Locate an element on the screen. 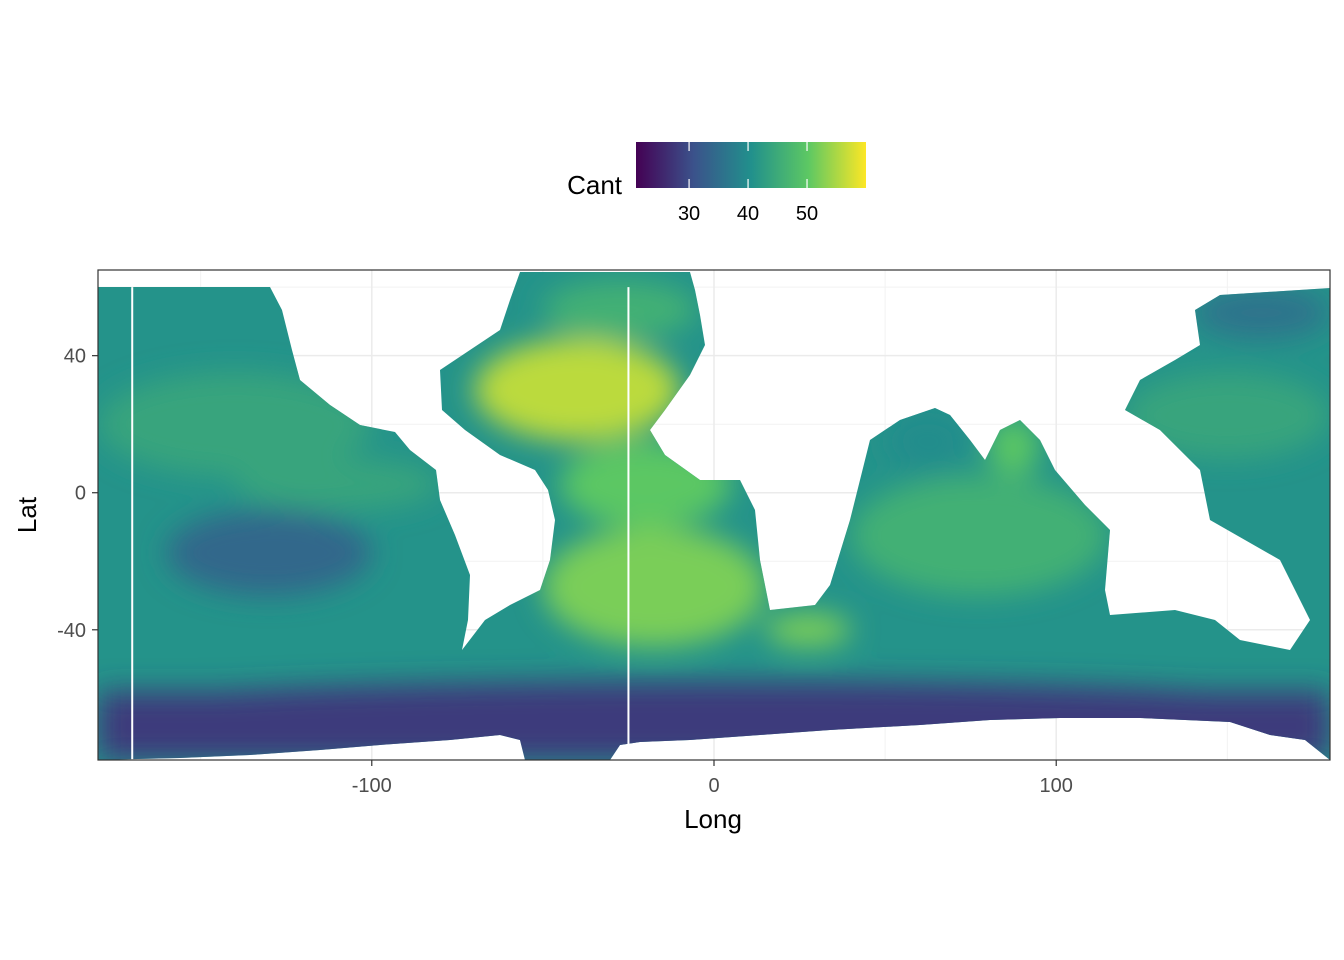 This screenshot has height=960, width=1344. x-tick-label: 0 is located at coordinates (713, 786).